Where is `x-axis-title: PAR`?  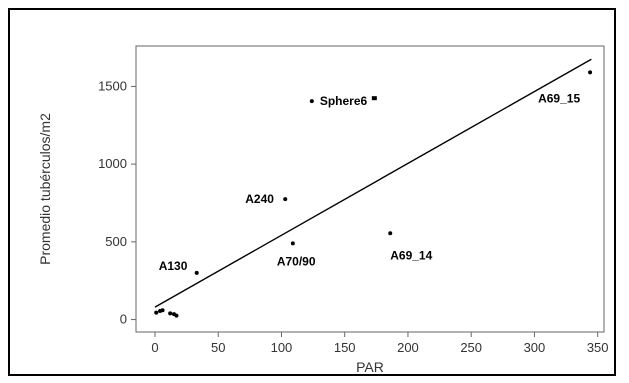
x-axis-title: PAR is located at coordinates (370, 366).